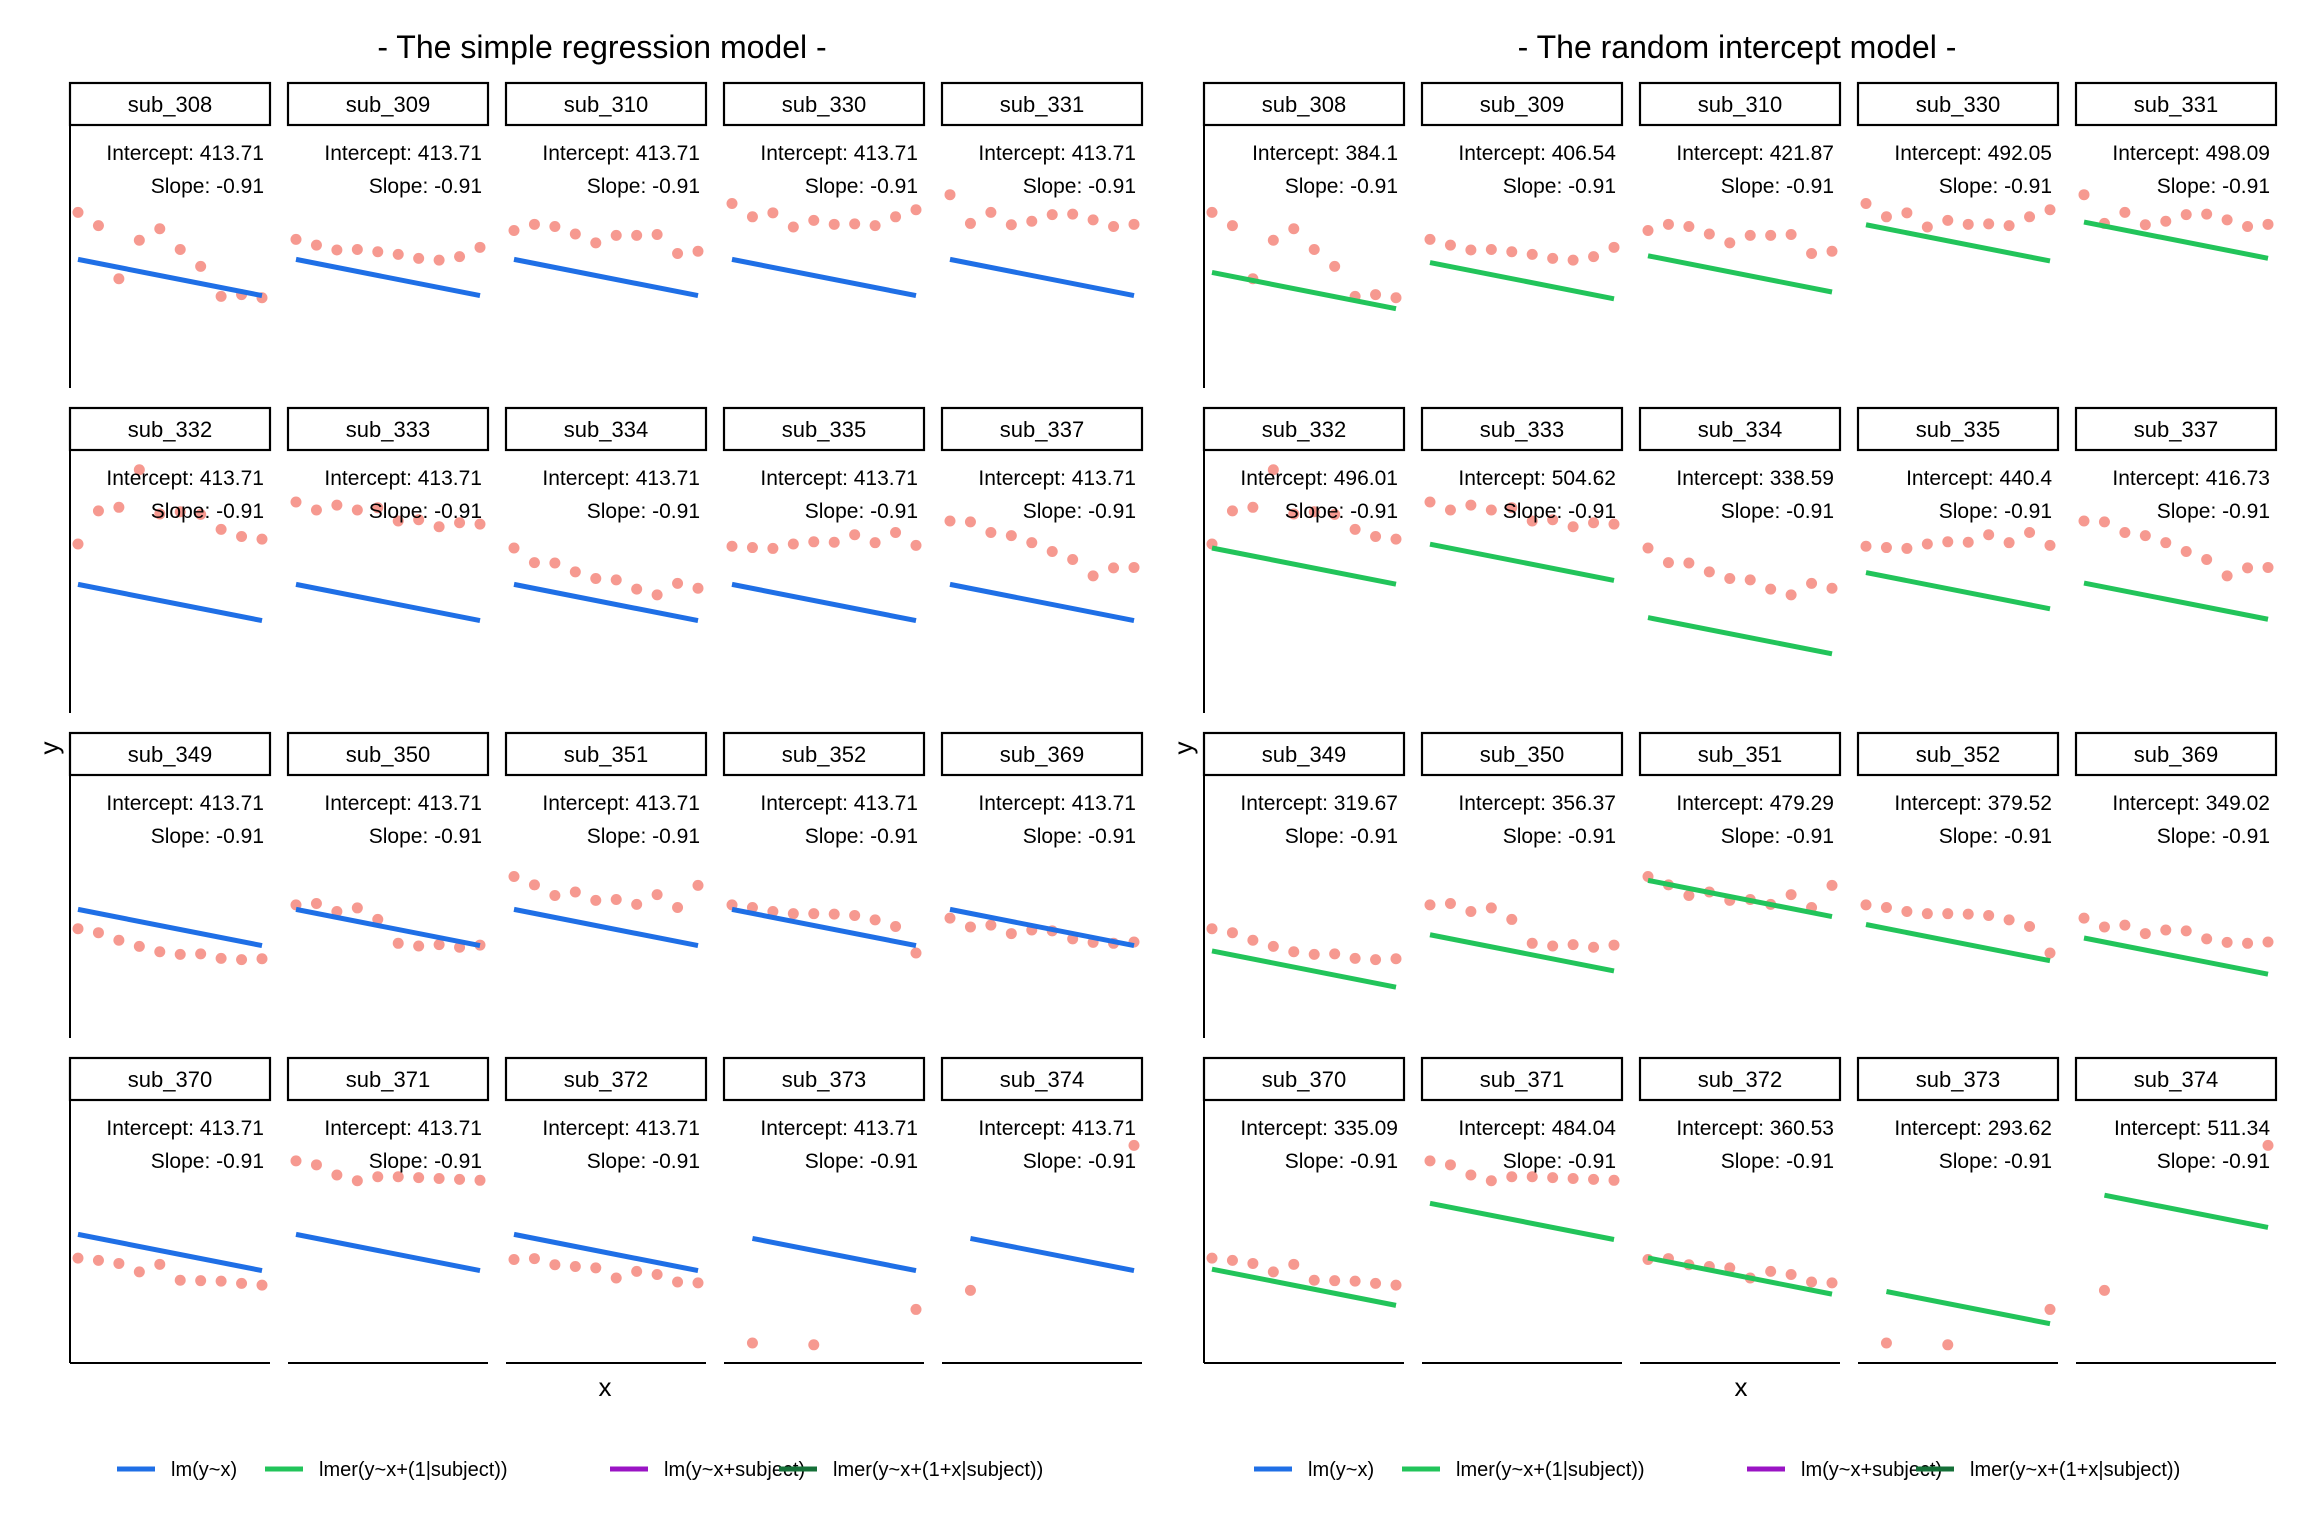 The width and height of the screenshot is (2304, 1536). Describe the element at coordinates (386, 1470) in the screenshot. I see `legend-item: lmer(y~x+(1|subject))` at that location.